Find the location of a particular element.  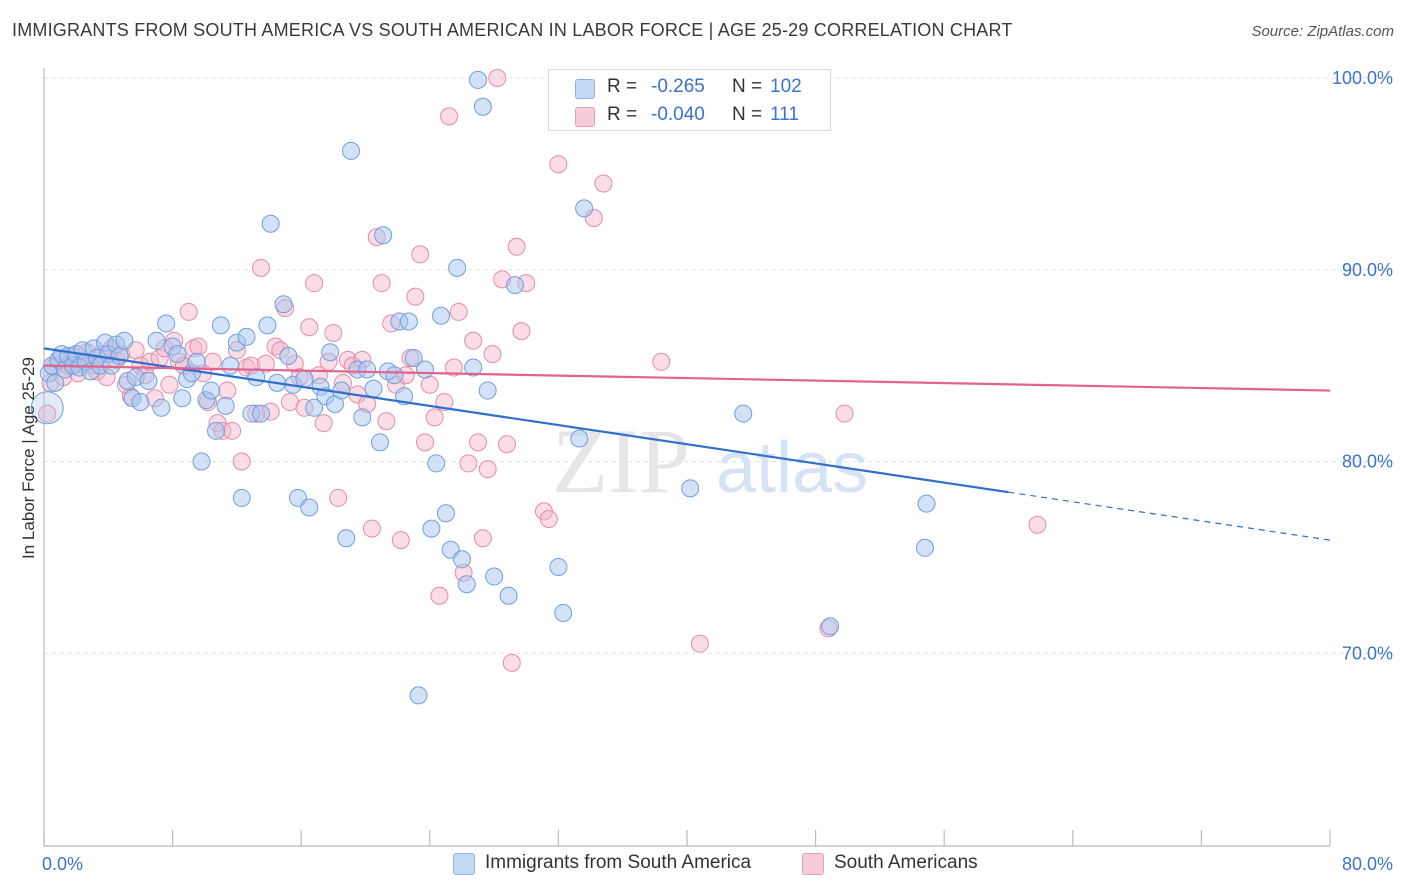

legend-n-value: 102 is located at coordinates (786, 86).